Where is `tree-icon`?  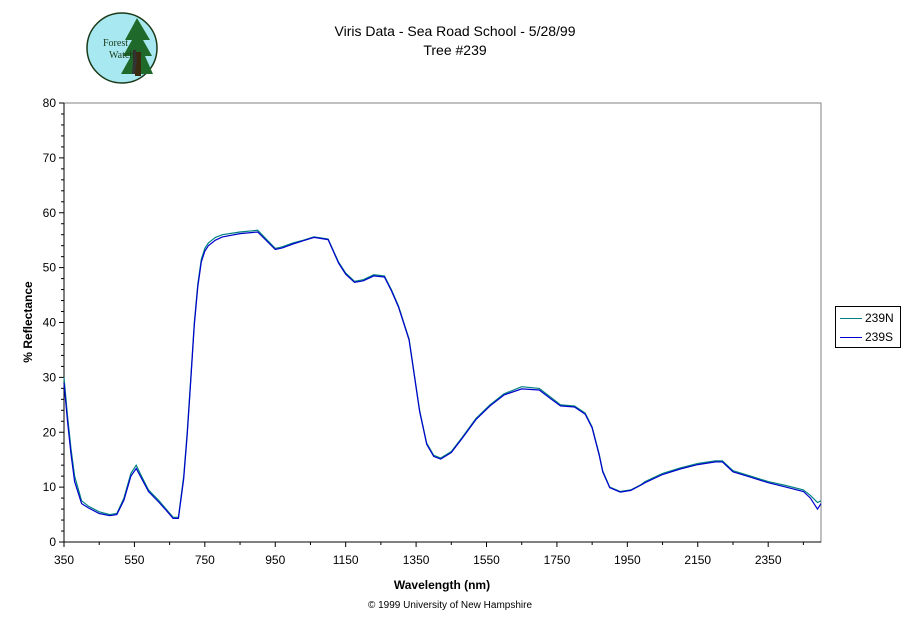 tree-icon is located at coordinates (137, 46).